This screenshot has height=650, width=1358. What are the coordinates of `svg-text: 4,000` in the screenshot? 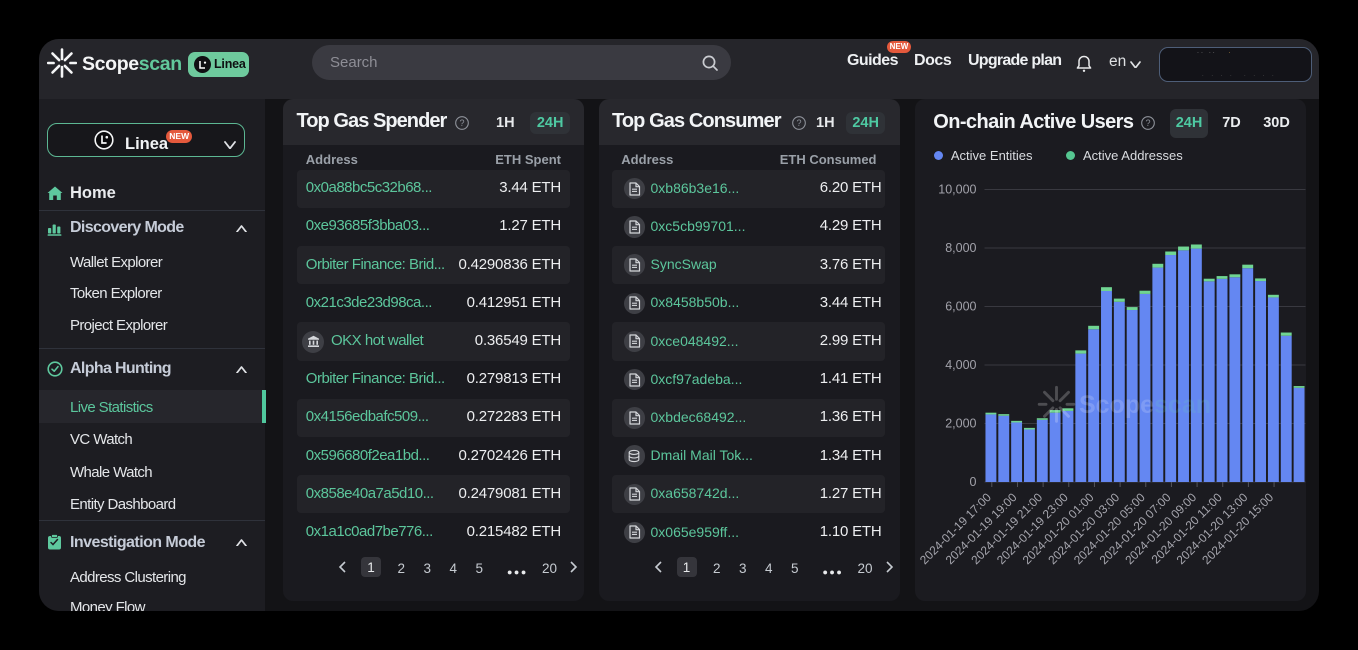 It's located at (960, 365).